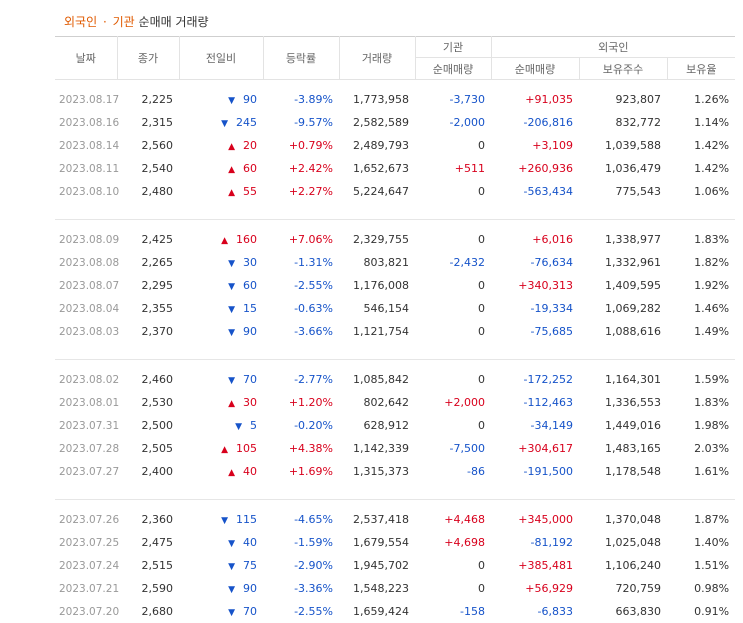 The height and width of the screenshot is (623, 743). What do you see at coordinates (86, 122) in the screenshot?
I see `cell-date: 2023.08.16` at bounding box center [86, 122].